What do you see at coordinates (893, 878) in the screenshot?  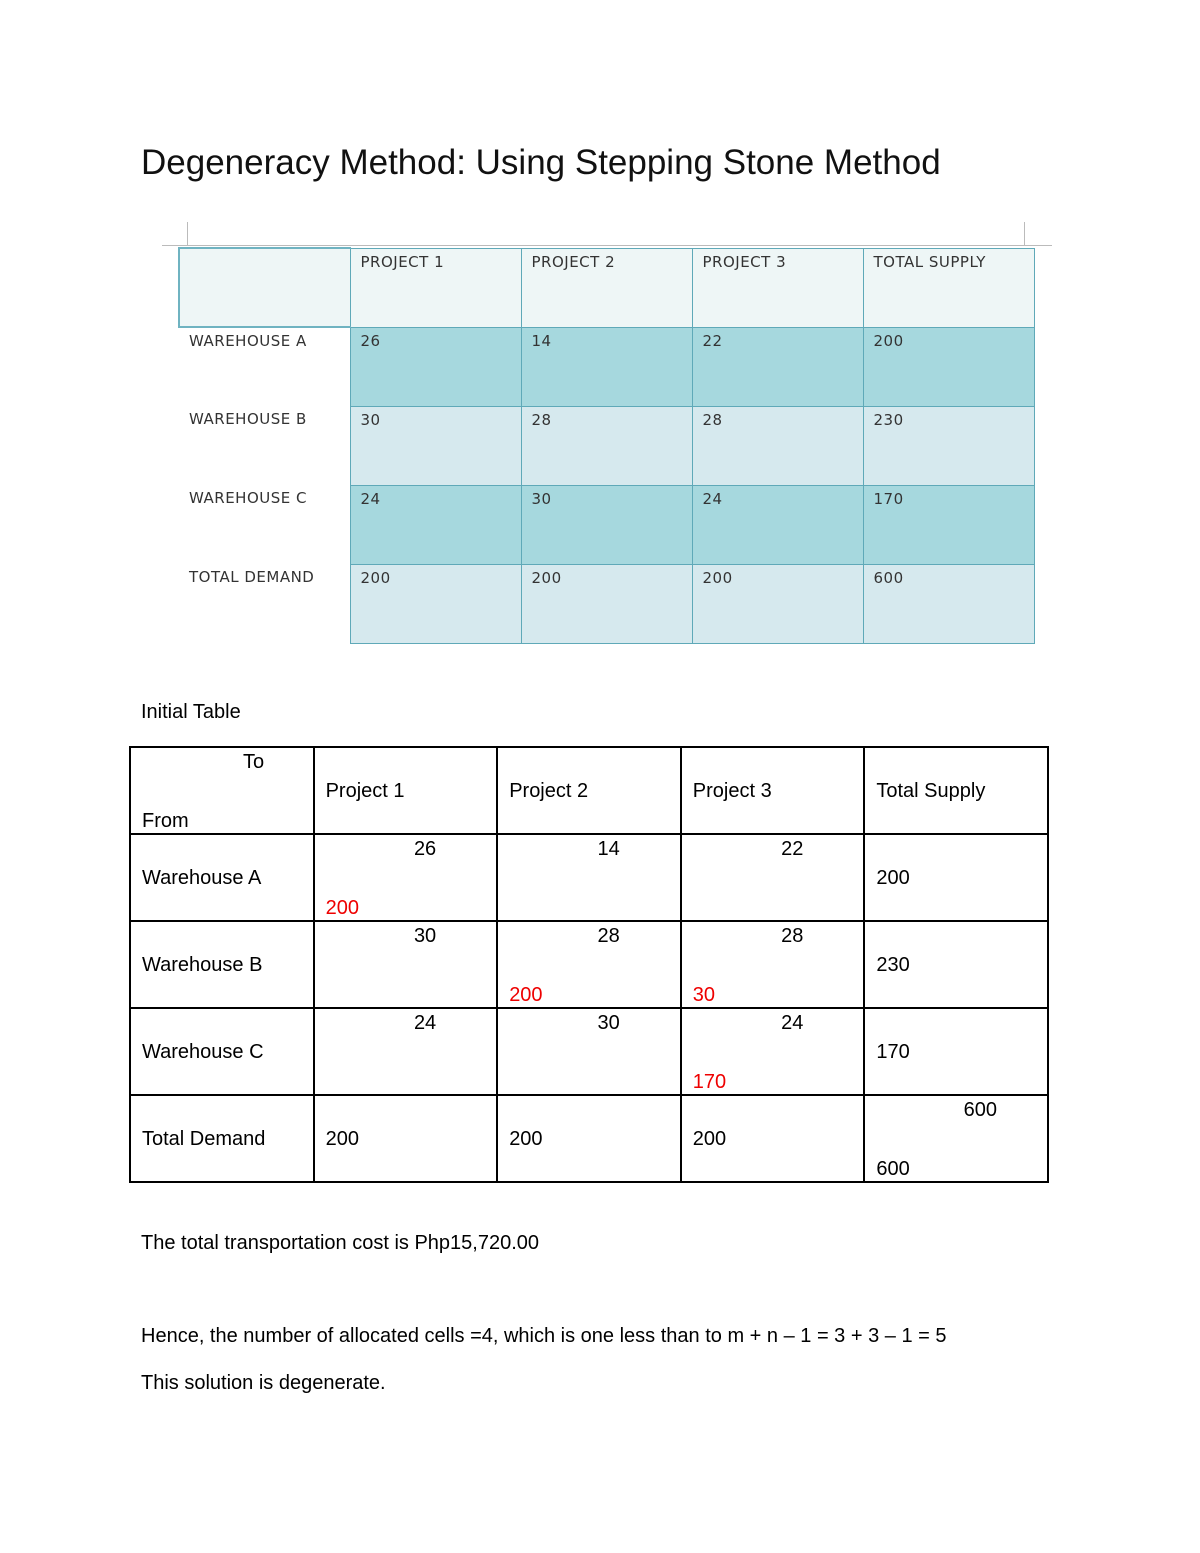 I see `supply: 200` at bounding box center [893, 878].